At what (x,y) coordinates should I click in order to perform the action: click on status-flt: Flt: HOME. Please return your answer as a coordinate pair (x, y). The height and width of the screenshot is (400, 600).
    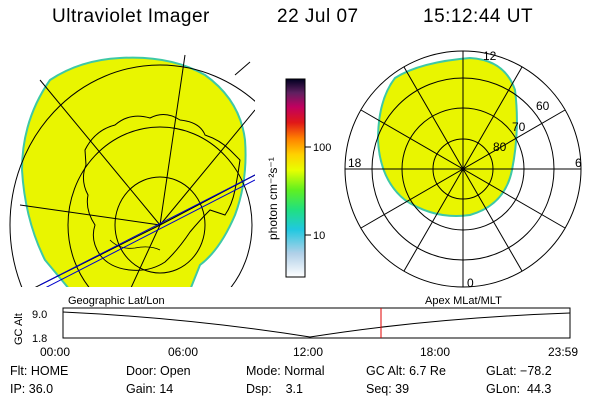
    Looking at the image, I should click on (39, 371).